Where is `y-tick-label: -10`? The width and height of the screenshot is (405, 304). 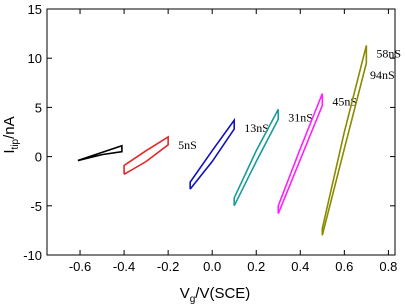 y-tick-label: -10 is located at coordinates (32, 255).